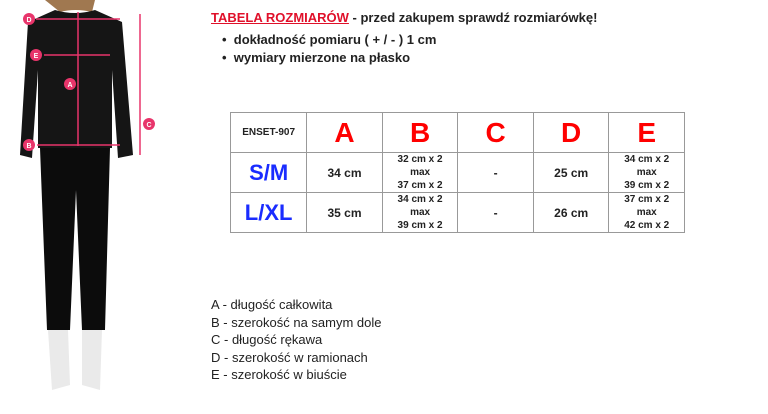 The image size is (768, 414). What do you see at coordinates (420, 172) in the screenshot?
I see `cell-b: 32 cm x 2 max 37 cm x 2` at bounding box center [420, 172].